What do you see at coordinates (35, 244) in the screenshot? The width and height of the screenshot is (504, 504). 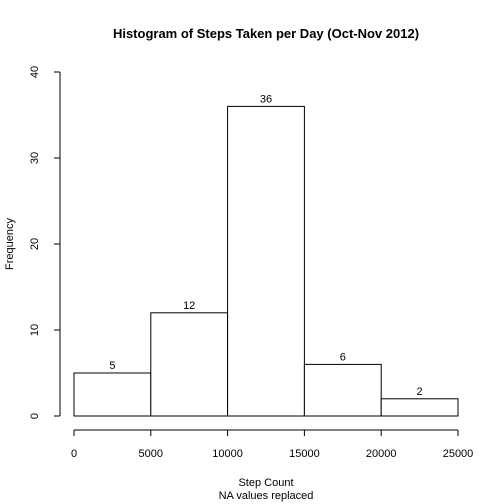 I see `y-tick-label-2: 20` at bounding box center [35, 244].